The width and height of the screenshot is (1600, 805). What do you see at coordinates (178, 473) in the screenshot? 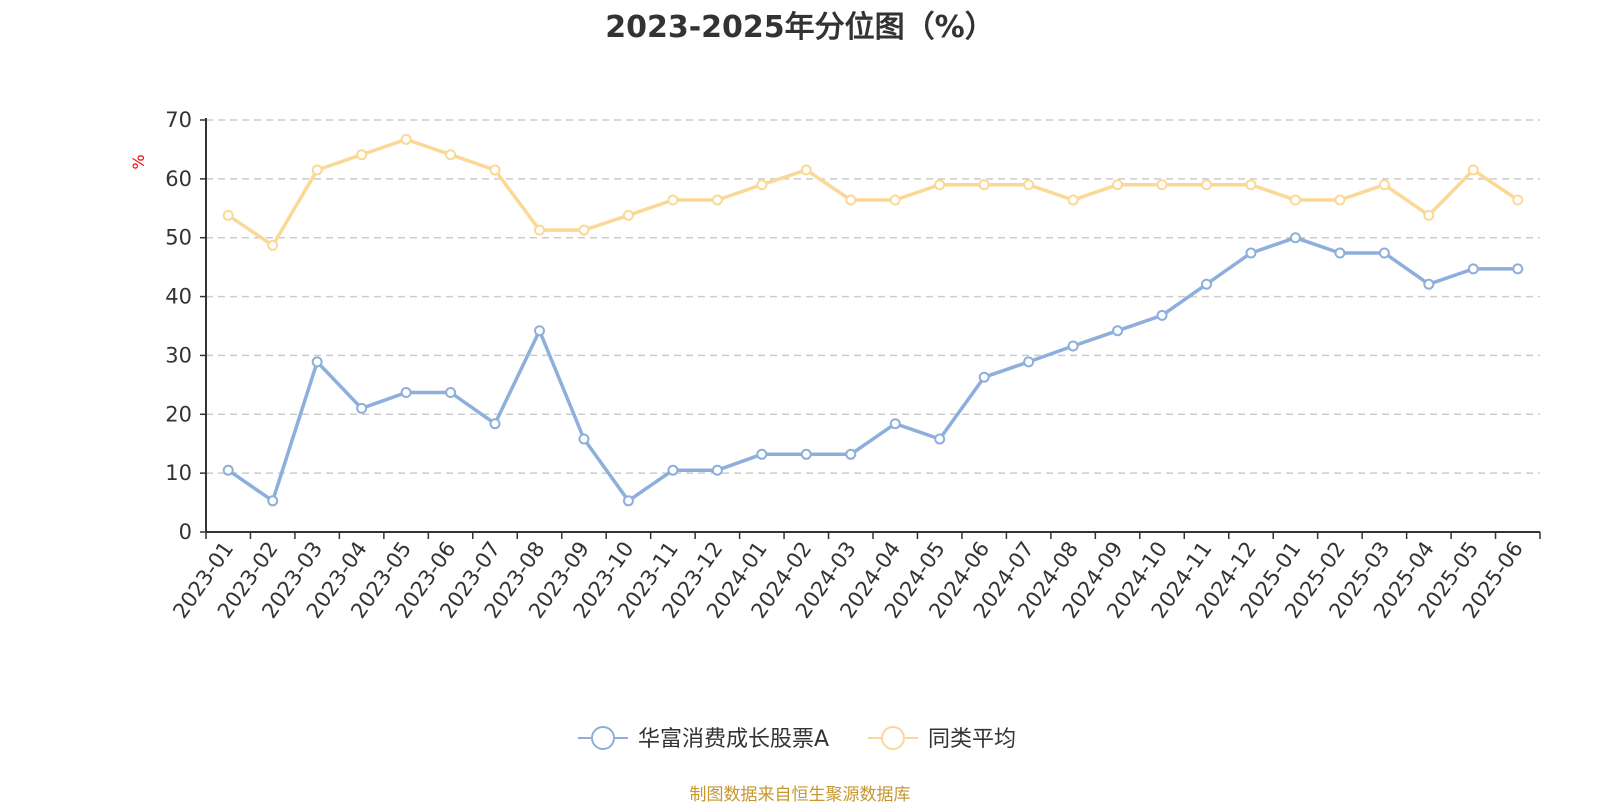
I see `y-tick-label: 10` at bounding box center [178, 473].